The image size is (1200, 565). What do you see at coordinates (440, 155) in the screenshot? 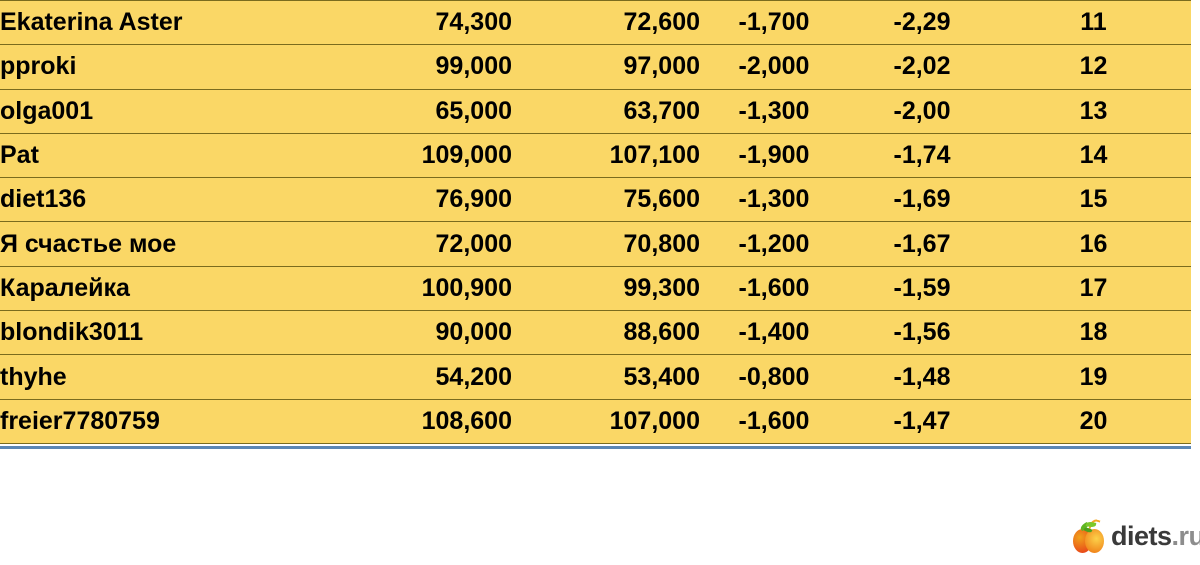
I see `cell-start-weight: 109,000` at bounding box center [440, 155].